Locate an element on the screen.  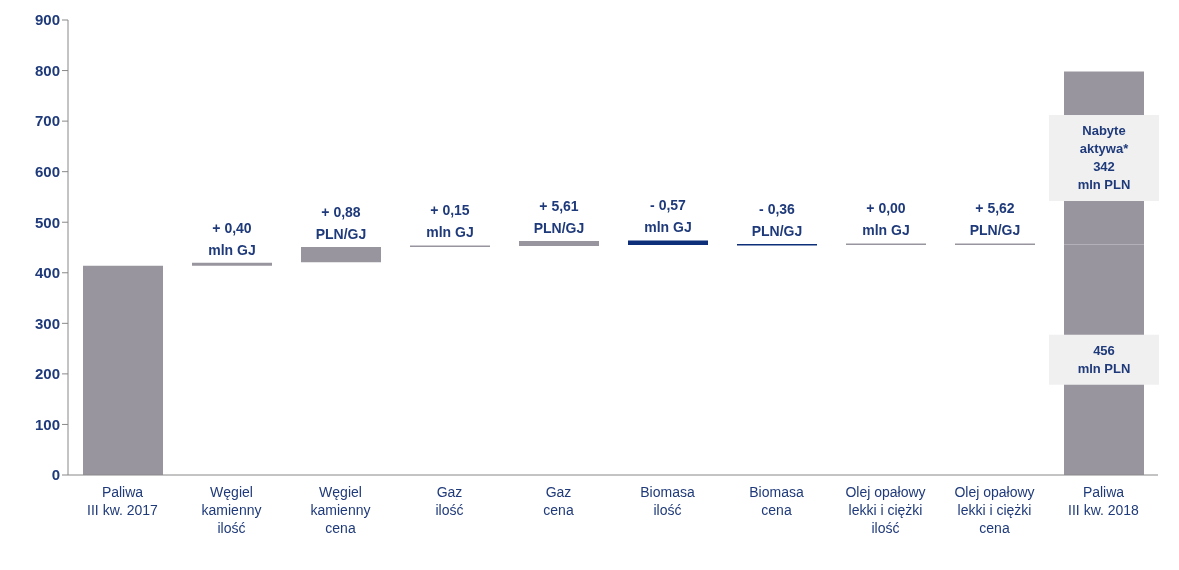
x-tick-label: Węgiel kamienny cena is located at coordinates (340, 510).